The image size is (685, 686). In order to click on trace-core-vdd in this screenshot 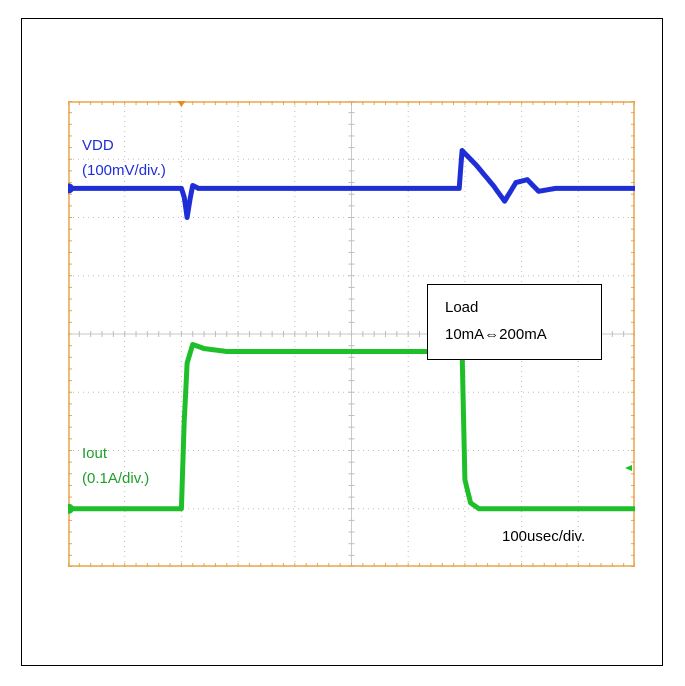, I will do `click(351, 183)`.